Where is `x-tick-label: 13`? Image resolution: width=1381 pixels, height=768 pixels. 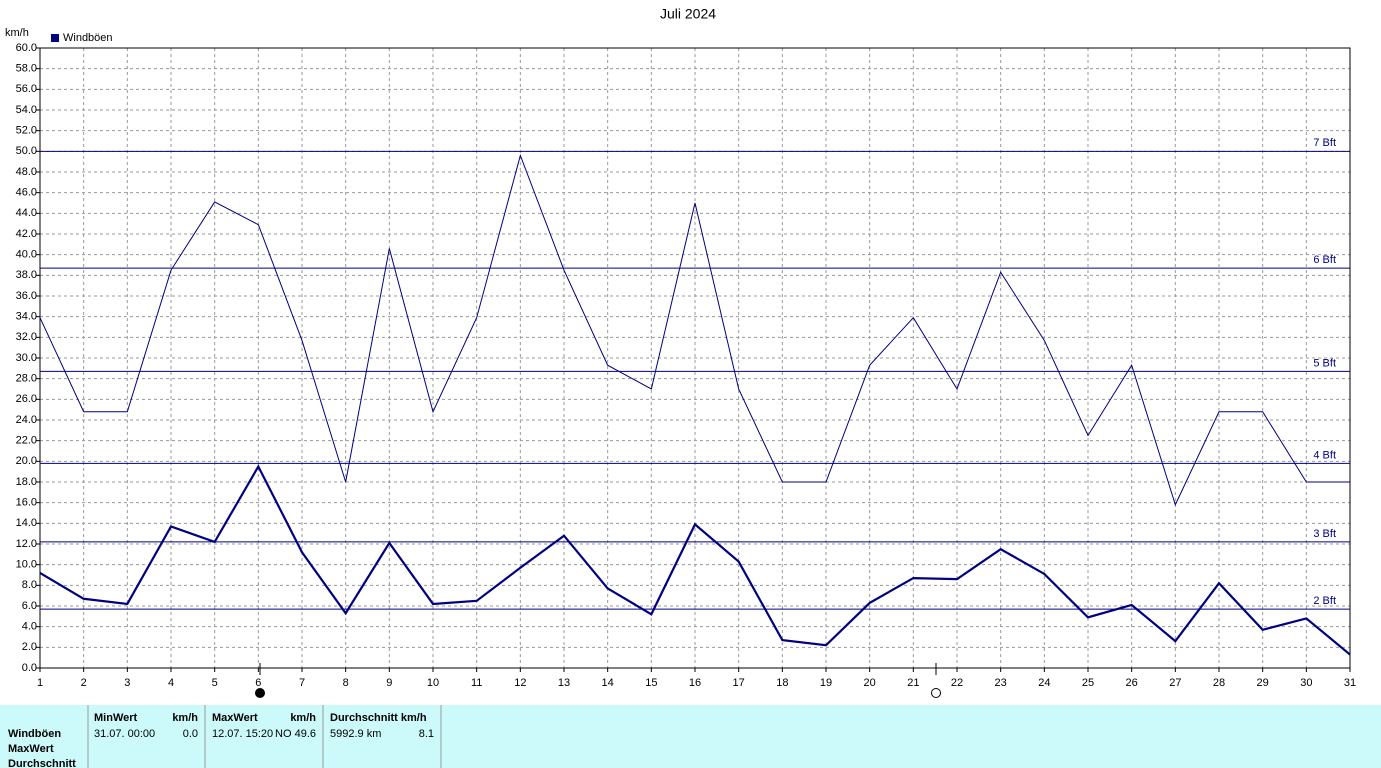 x-tick-label: 13 is located at coordinates (564, 683).